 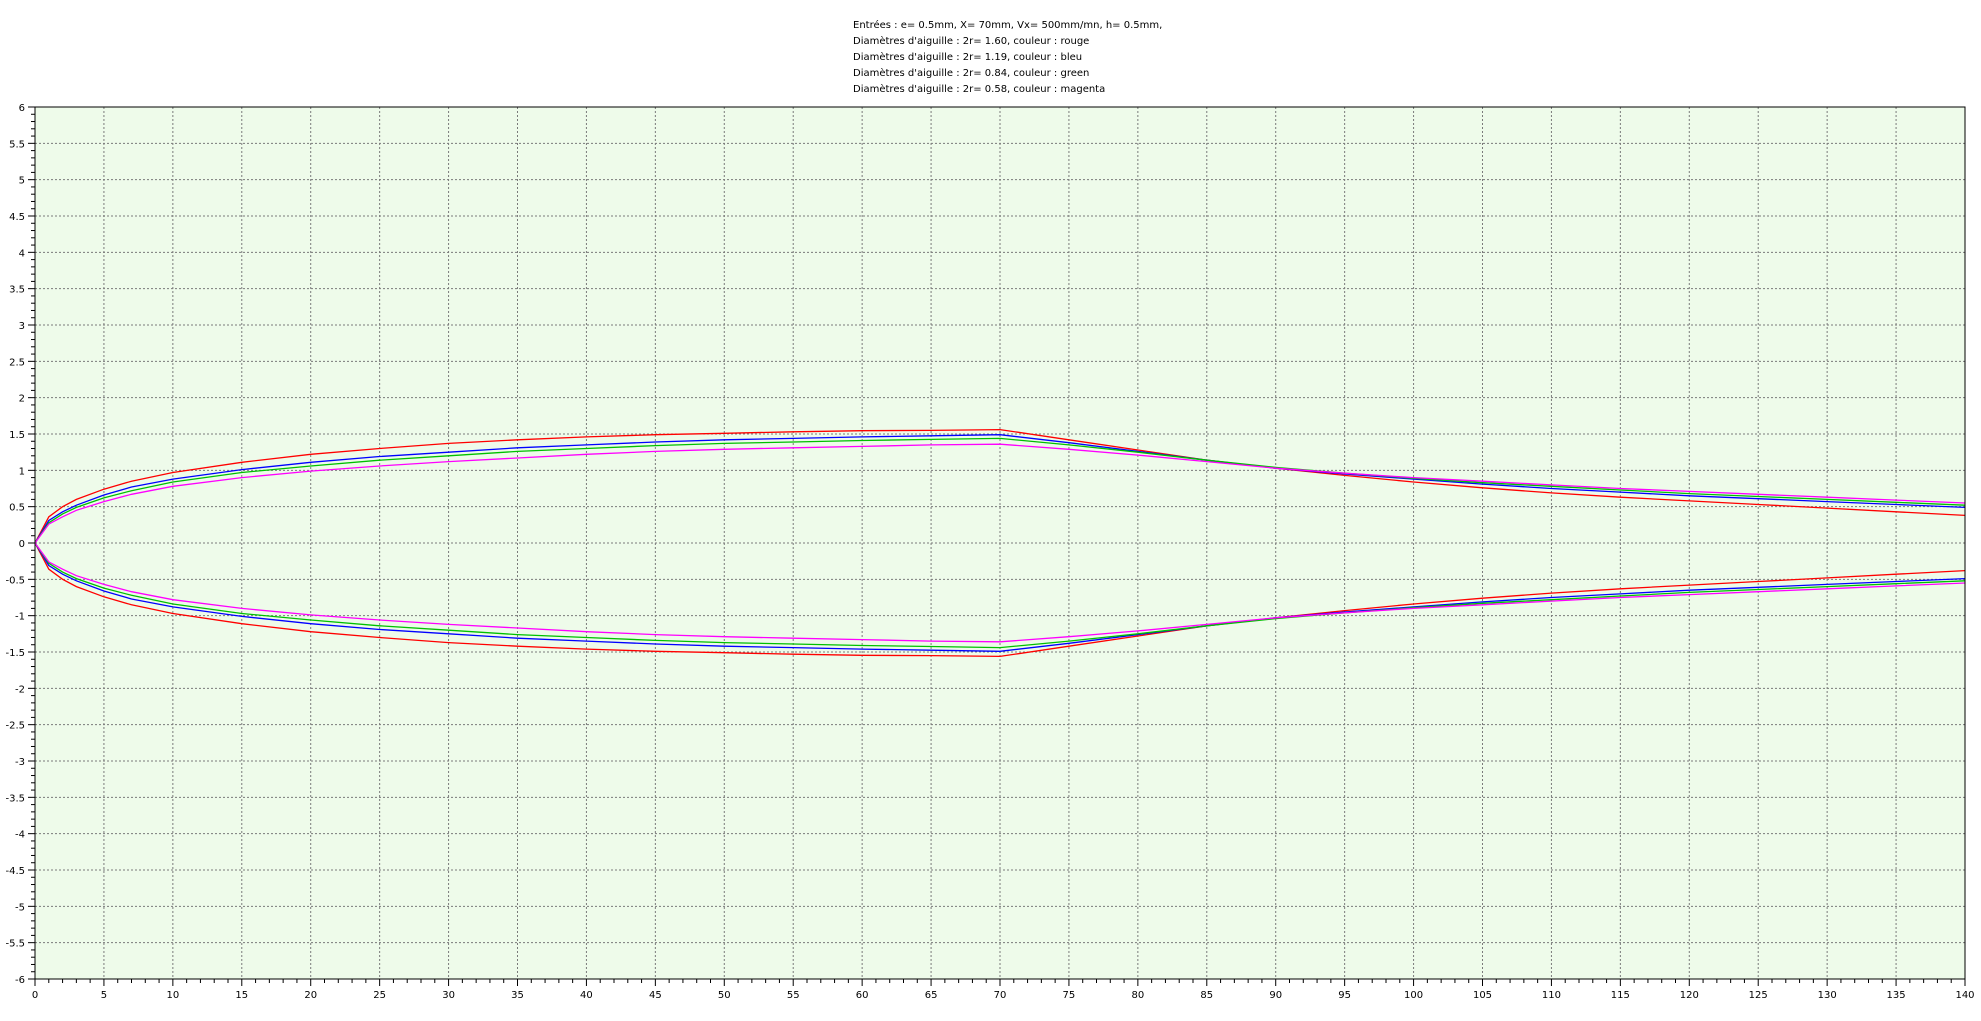 I want to click on x-tick-label: 20, so click(x=310, y=995).